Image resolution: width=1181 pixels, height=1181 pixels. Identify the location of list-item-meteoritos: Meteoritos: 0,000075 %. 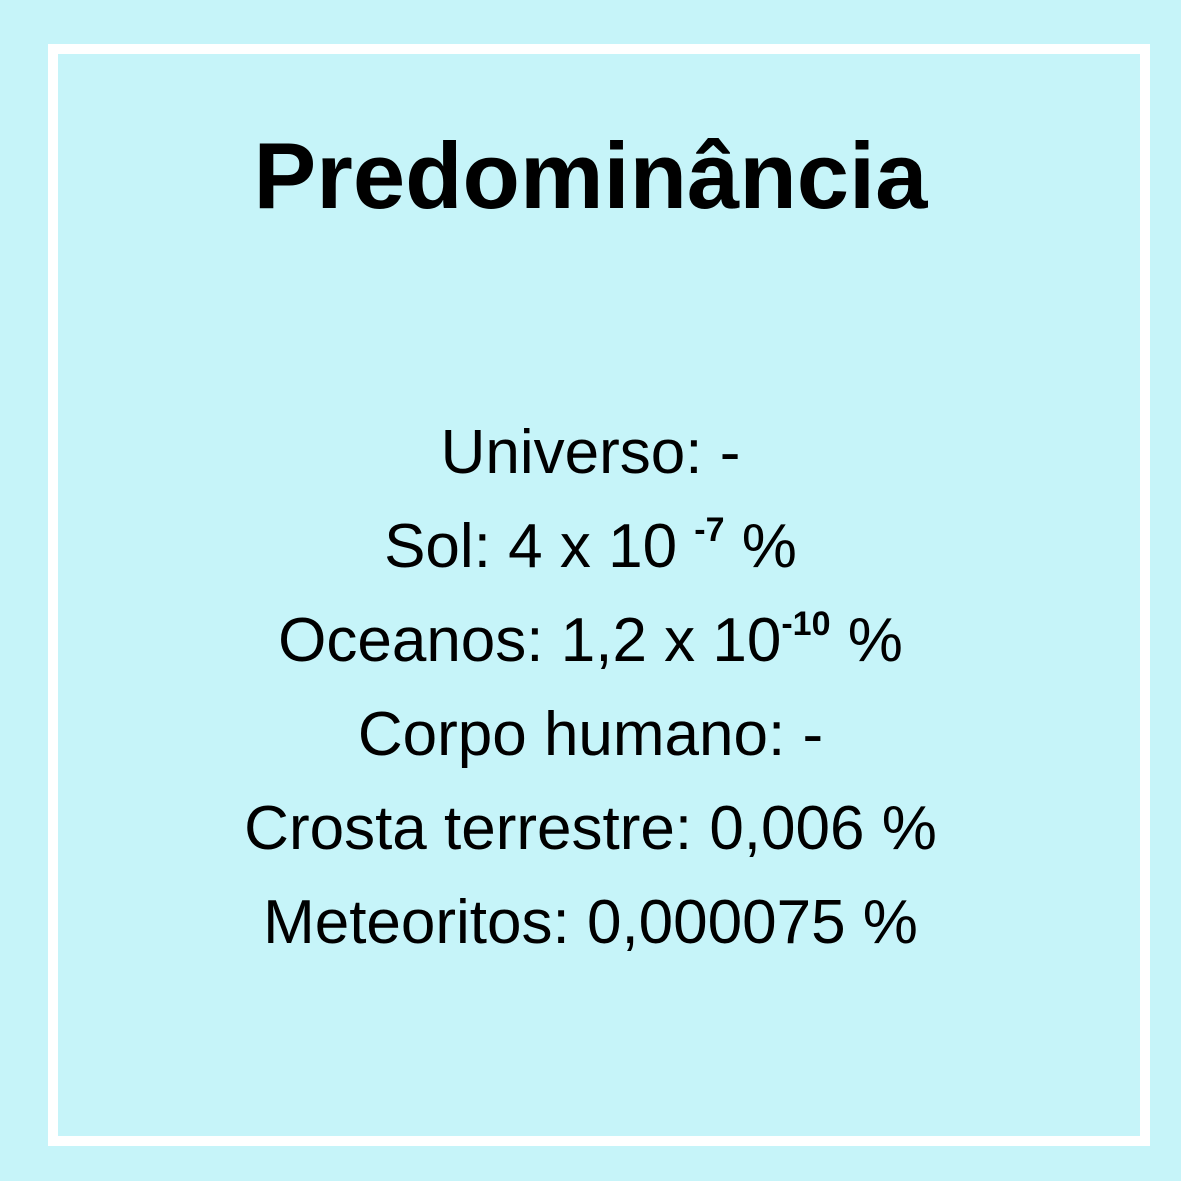
(590, 923).